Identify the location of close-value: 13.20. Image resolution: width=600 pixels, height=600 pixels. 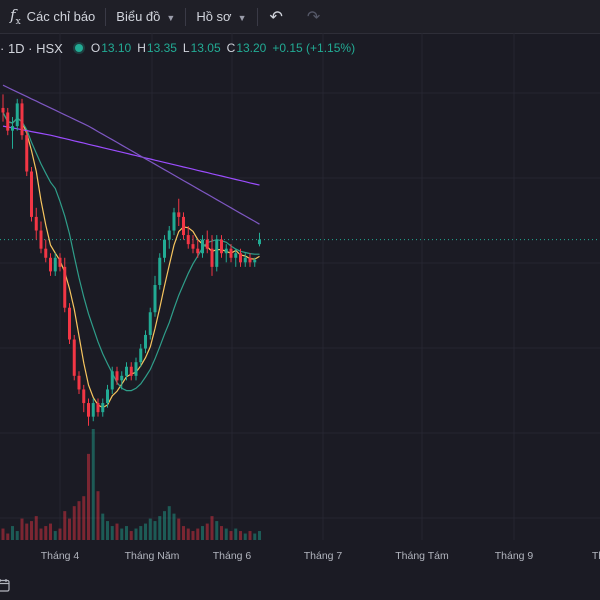
(251, 48).